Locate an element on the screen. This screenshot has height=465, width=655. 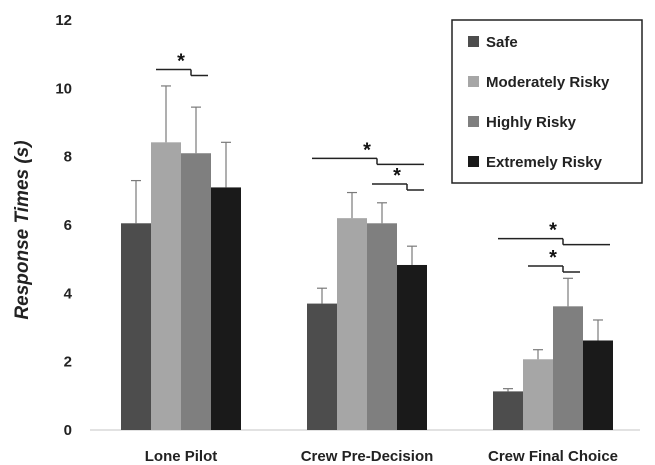
y-axis-label: Response Times (s) is located at coordinates (22, 229).